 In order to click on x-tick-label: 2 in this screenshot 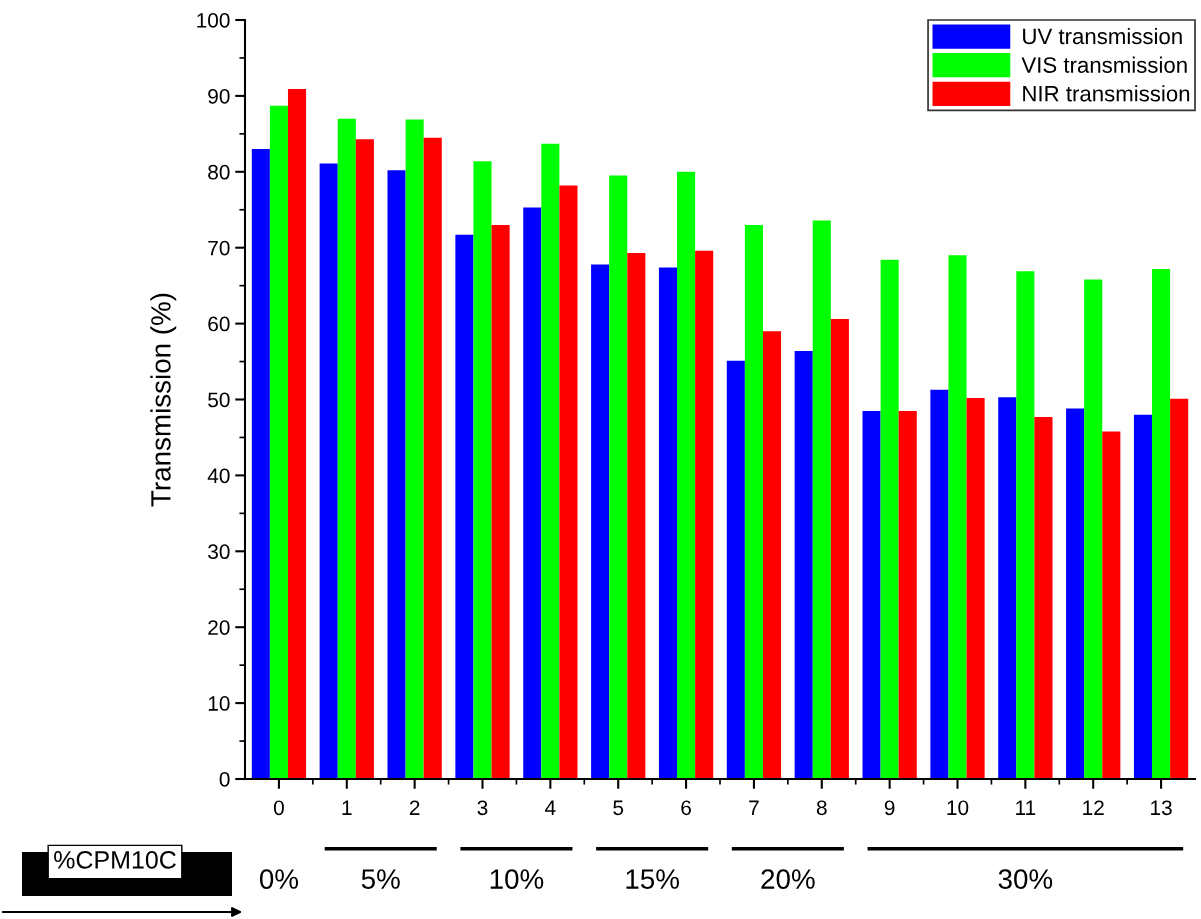, I will do `click(414, 807)`.